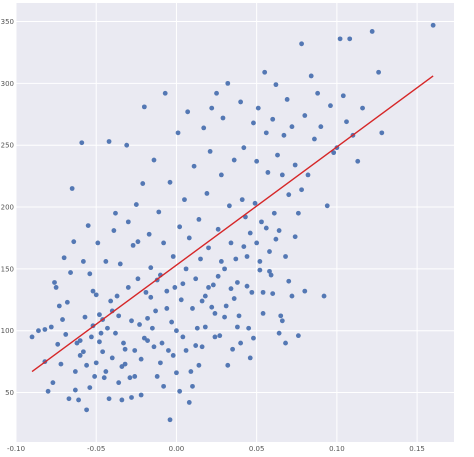 The width and height of the screenshot is (474, 457). Describe the element at coordinates (257, 449) in the screenshot. I see `x-tick-label: 0.05` at that location.